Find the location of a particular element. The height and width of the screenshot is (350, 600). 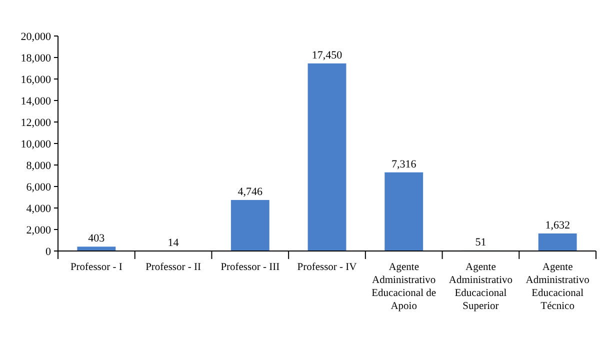

x-tick-label: Agente Administrativo Educacional de Apoio is located at coordinates (404, 287).